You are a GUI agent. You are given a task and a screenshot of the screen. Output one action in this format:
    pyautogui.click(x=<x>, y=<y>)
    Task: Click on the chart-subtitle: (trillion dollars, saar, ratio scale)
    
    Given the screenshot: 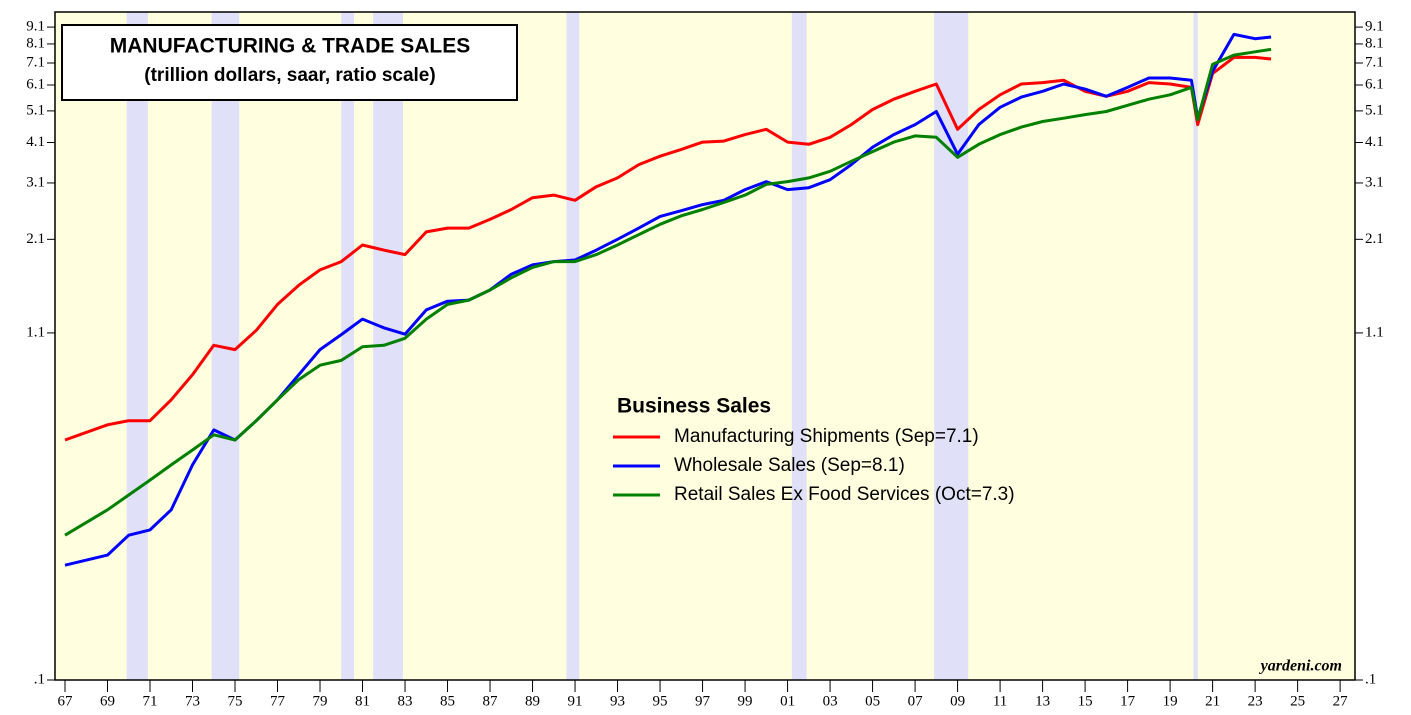 What is the action you would take?
    pyautogui.click(x=289, y=75)
    